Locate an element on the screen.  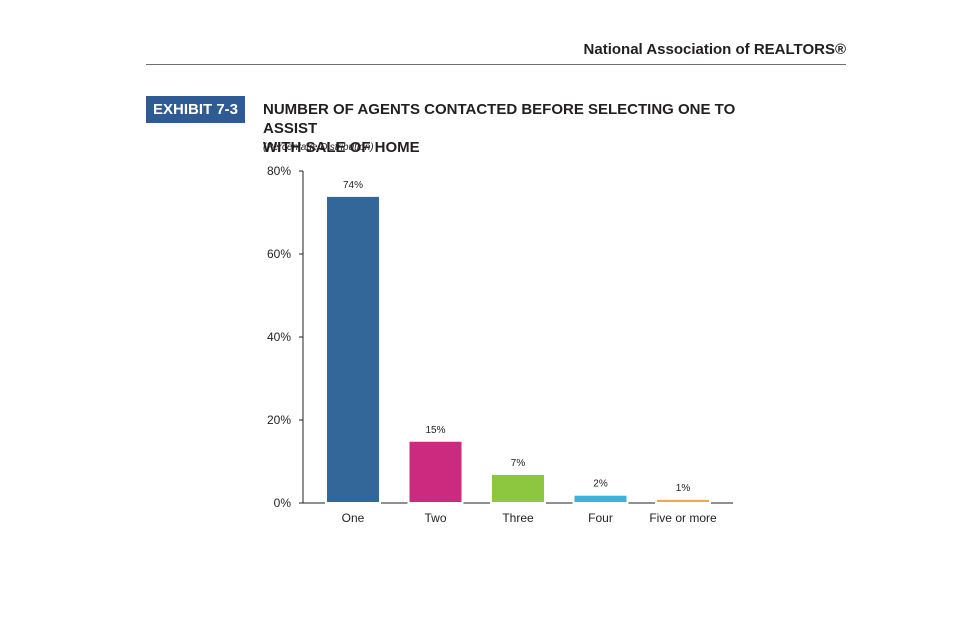
y-tick-label: 80% is located at coordinates (279, 171).